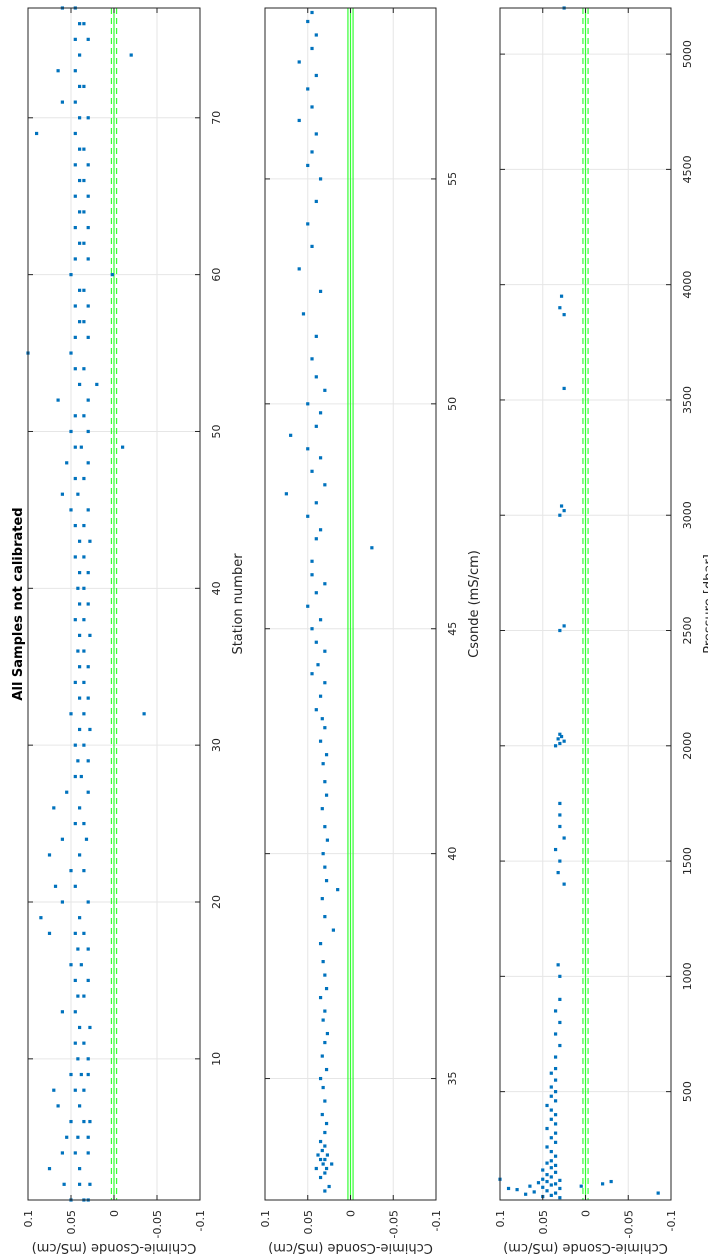  Describe the element at coordinates (687, 169) in the screenshot. I see `x-tick-label: 4500` at that location.